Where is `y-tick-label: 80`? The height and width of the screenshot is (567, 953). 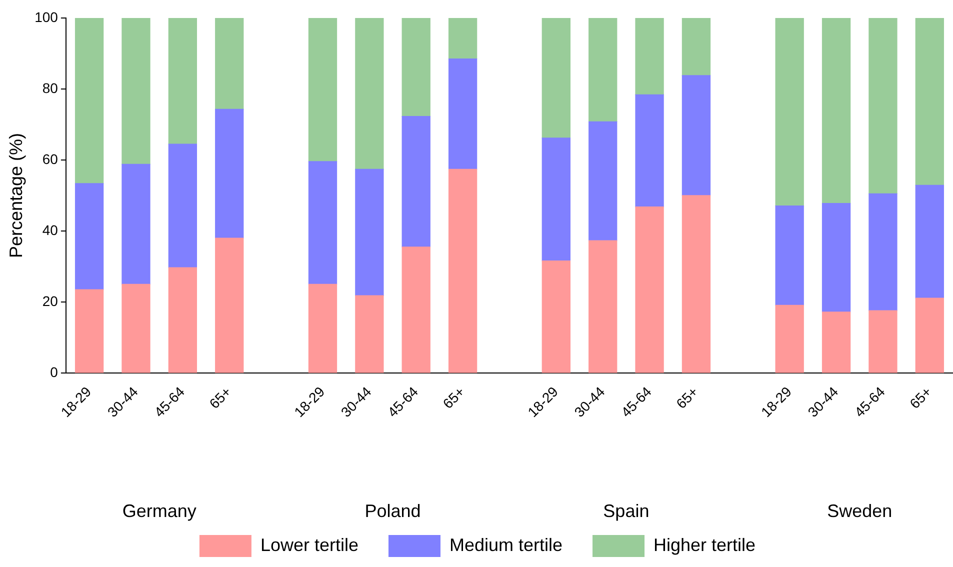
y-tick-label: 80 is located at coordinates (50, 88).